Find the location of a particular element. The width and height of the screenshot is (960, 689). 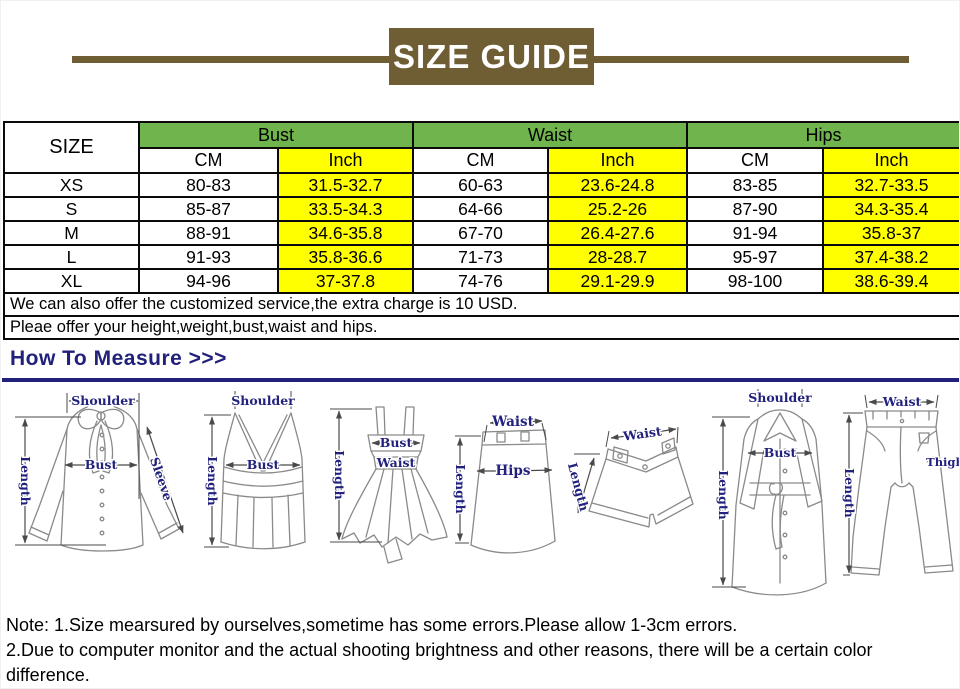

diagram-skirt: Waist Length Hips is located at coordinates (504, 483).